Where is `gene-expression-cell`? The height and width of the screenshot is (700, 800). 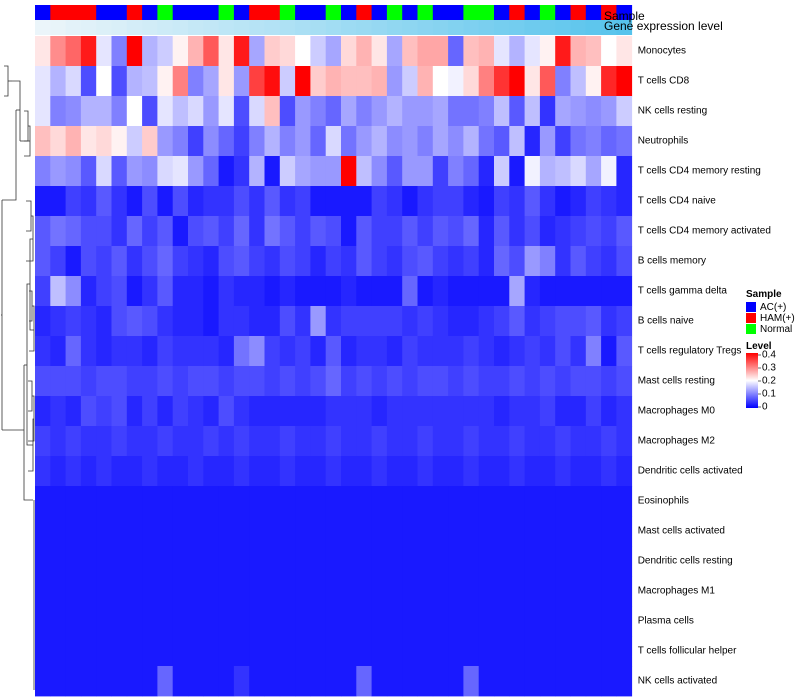
gene-expression-cell is located at coordinates (609, 27).